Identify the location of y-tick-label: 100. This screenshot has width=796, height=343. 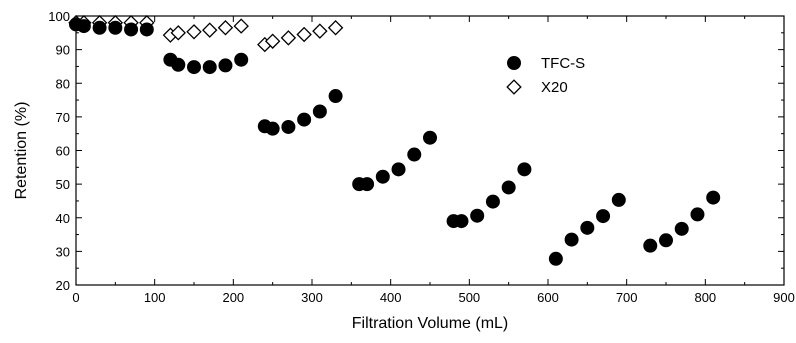
(59, 16).